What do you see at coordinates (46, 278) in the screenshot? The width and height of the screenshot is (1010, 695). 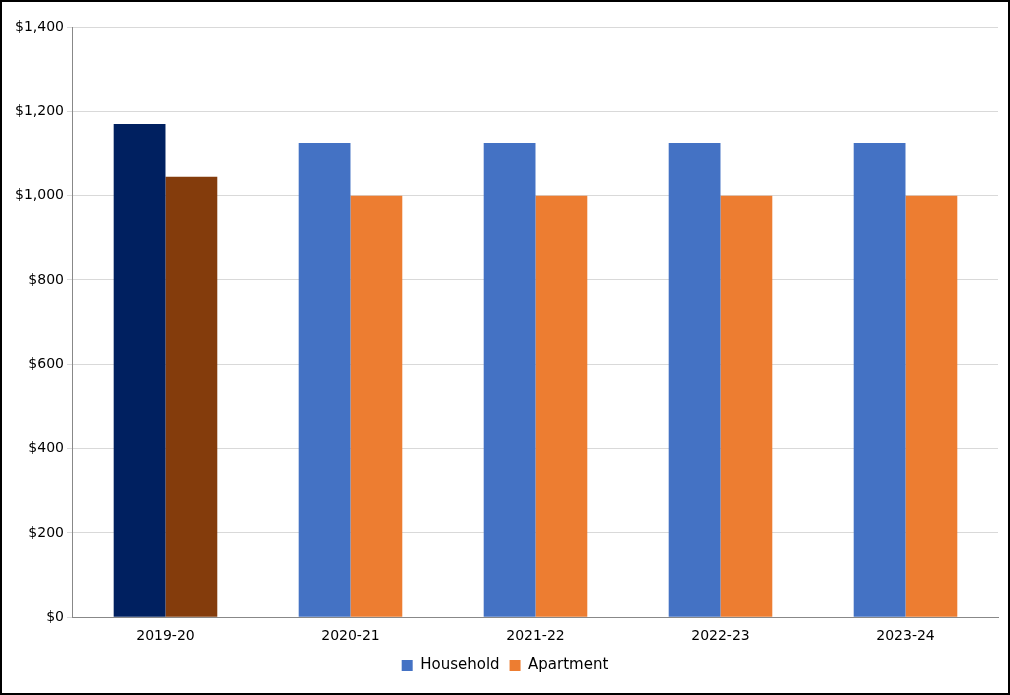 I see `y-tick-label: $800` at bounding box center [46, 278].